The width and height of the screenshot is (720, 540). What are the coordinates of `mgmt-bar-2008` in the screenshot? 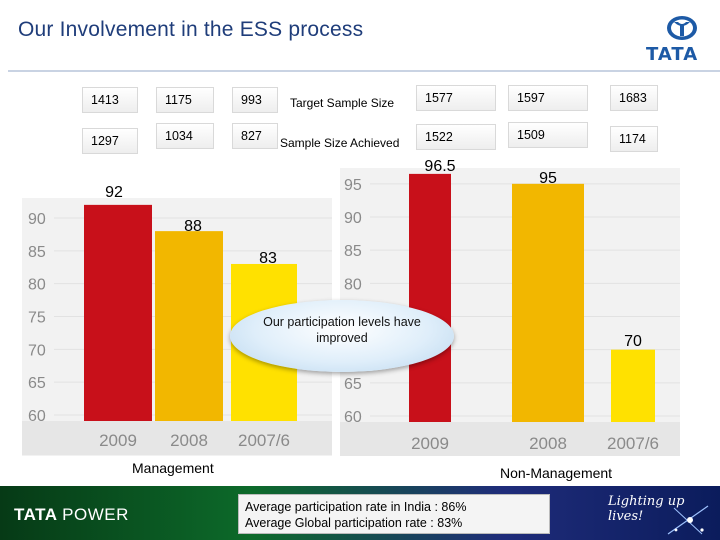 It's located at (189, 326).